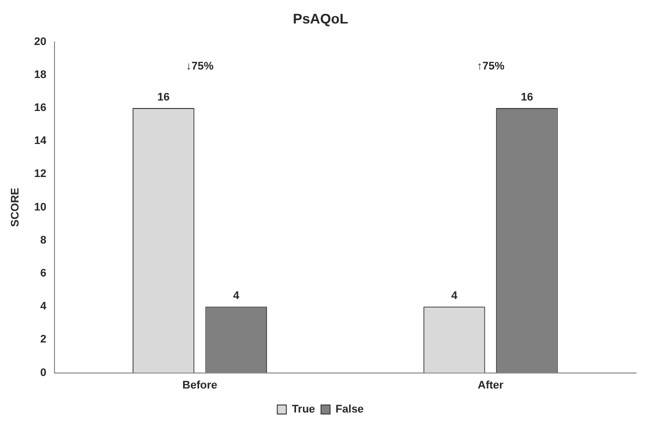 Image resolution: width=661 pixels, height=425 pixels. What do you see at coordinates (490, 66) in the screenshot?
I see `annotation: ↑75%` at bounding box center [490, 66].